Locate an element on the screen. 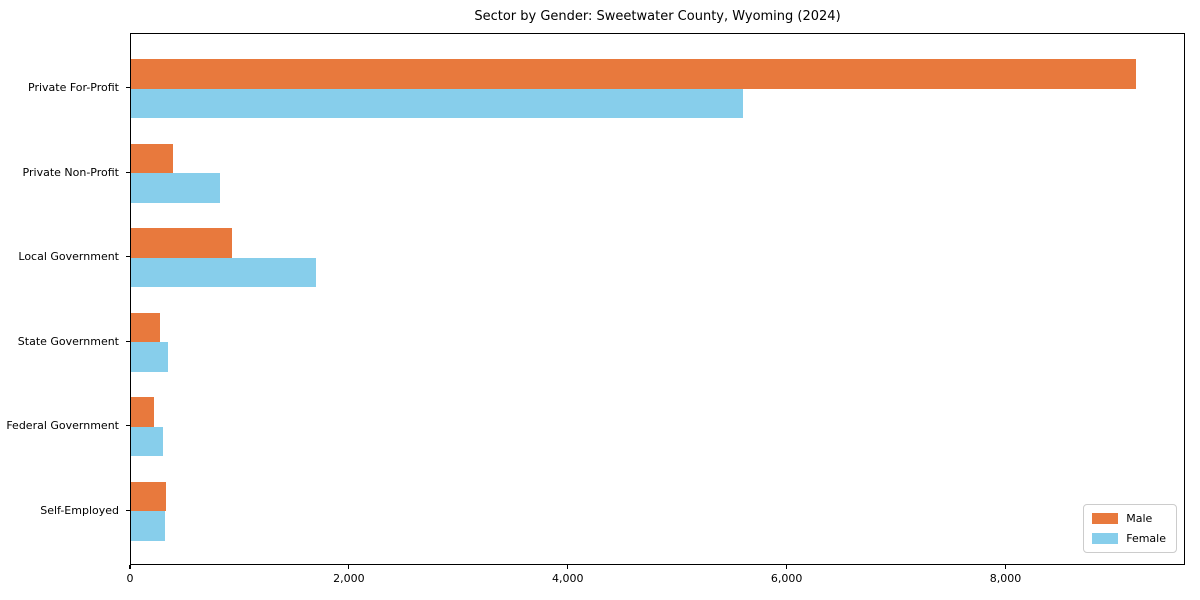  bar-female-self-employed is located at coordinates (148, 526).